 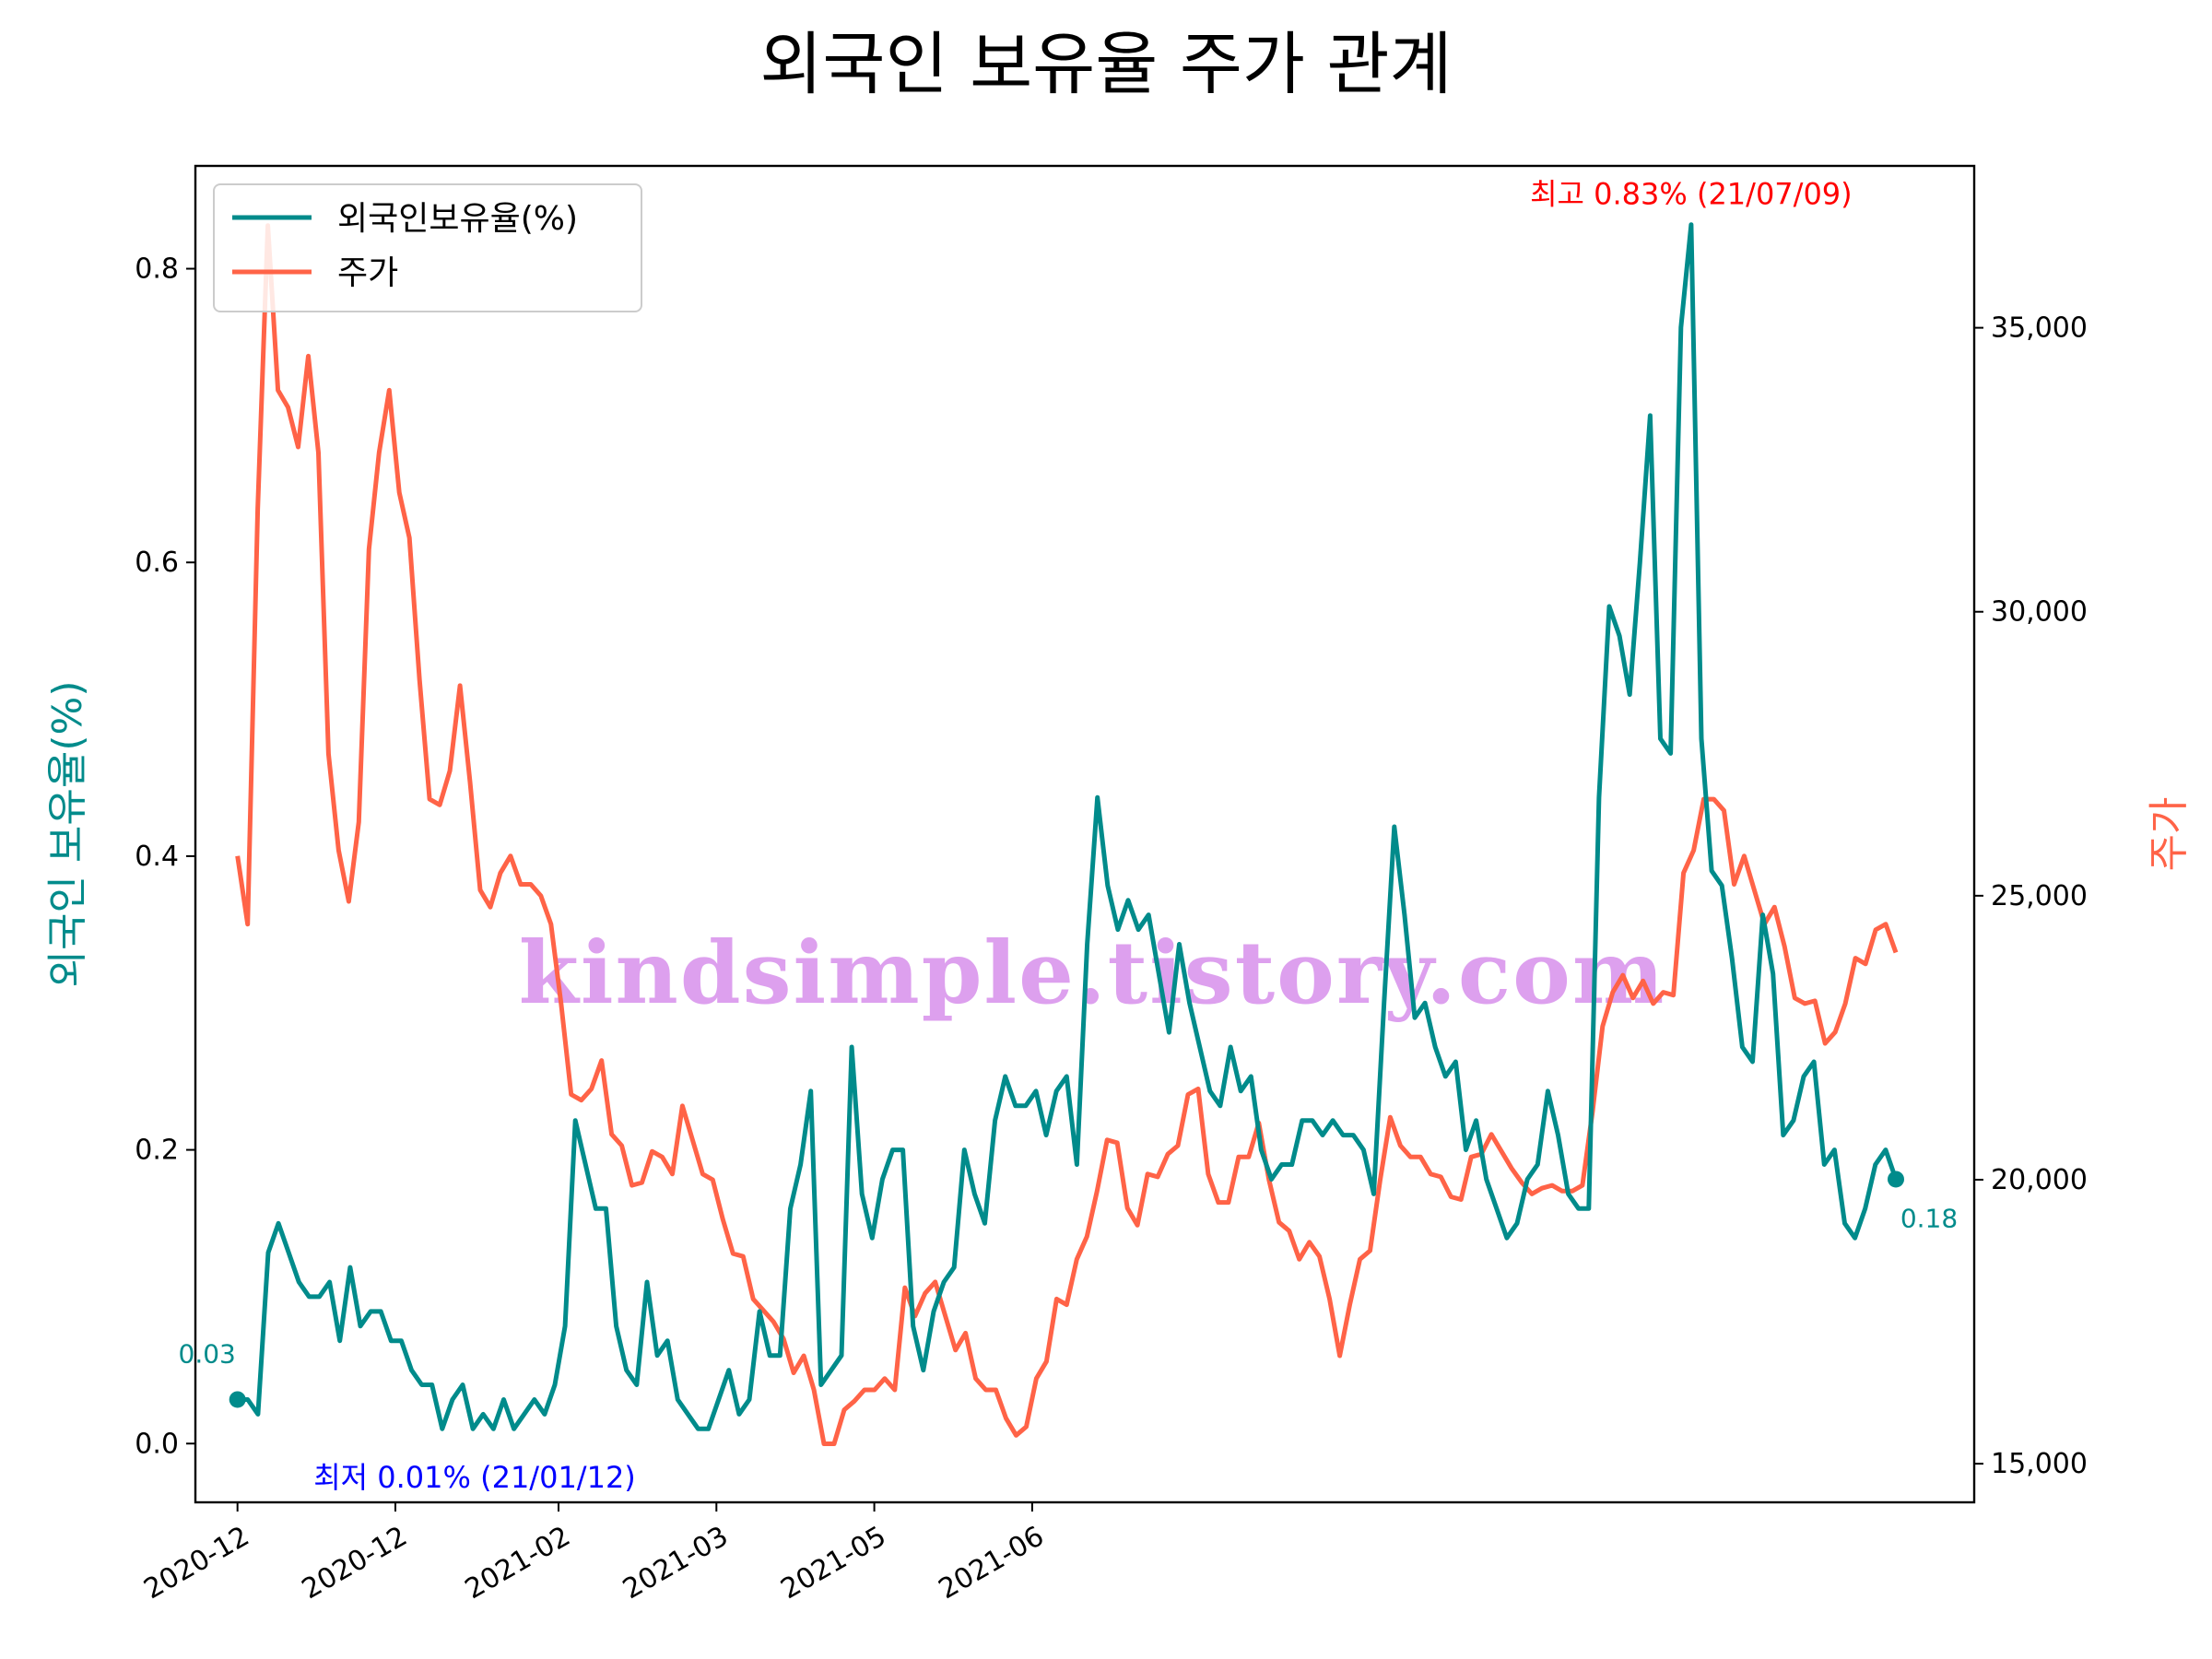 I want to click on left-axis-ticks: 0.0 0.2 0.4 0.6 0.8, so click(x=165, y=856).